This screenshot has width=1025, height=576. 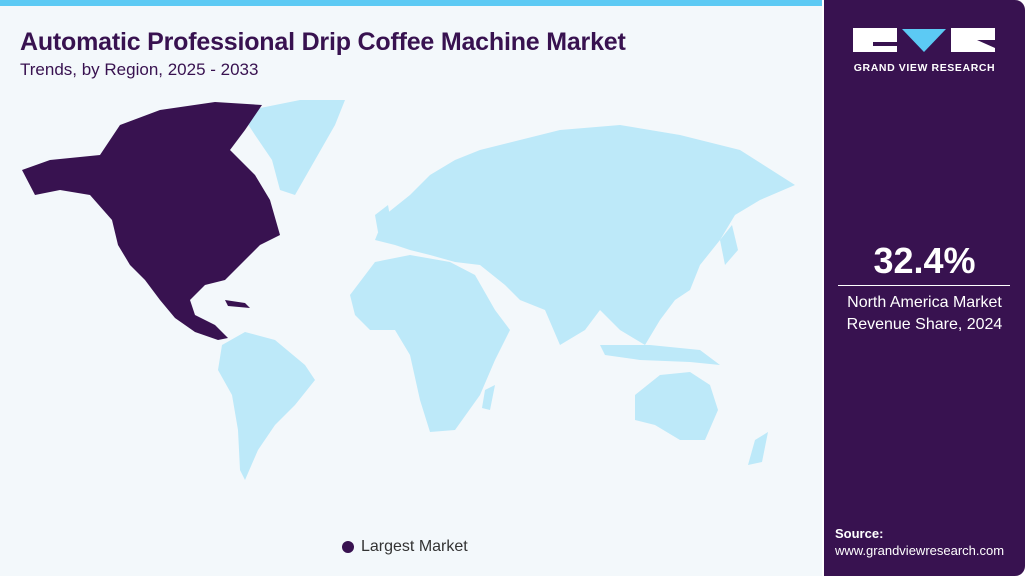 What do you see at coordinates (237, 304) in the screenshot?
I see `region-caribbean` at bounding box center [237, 304].